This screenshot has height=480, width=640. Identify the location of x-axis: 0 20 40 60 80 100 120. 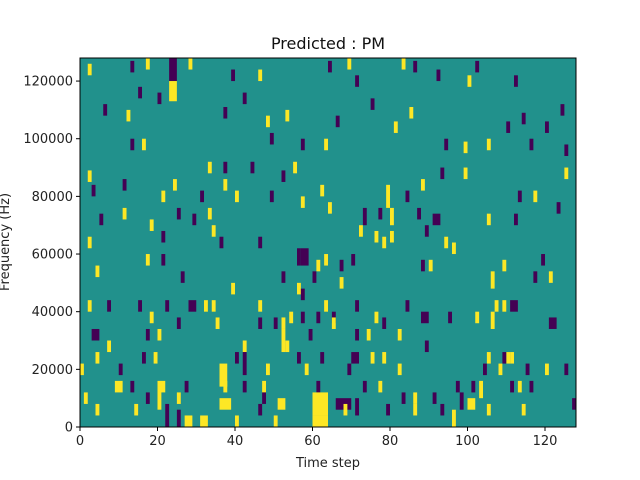
(316, 438).